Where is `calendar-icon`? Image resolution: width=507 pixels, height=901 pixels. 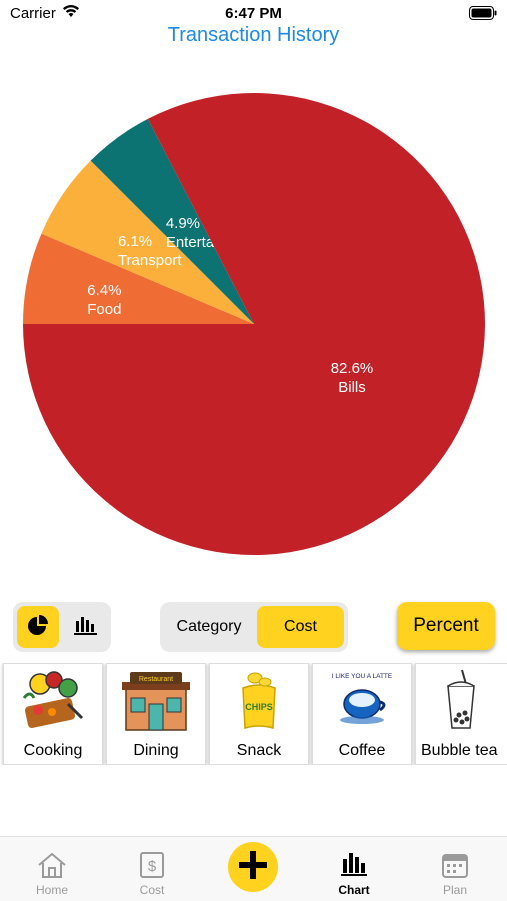
calendar-icon is located at coordinates (455, 867).